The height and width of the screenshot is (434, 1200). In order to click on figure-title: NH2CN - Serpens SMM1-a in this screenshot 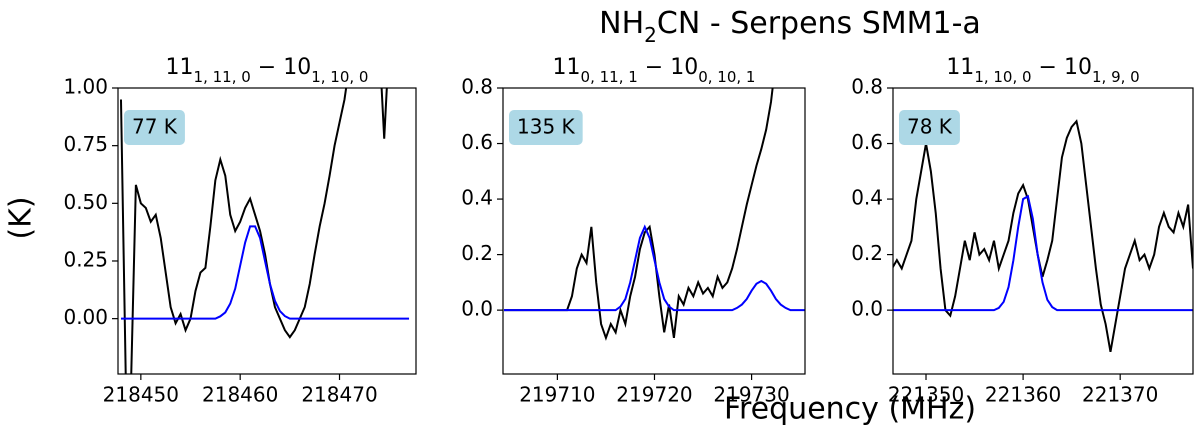, I will do `click(790, 26)`.